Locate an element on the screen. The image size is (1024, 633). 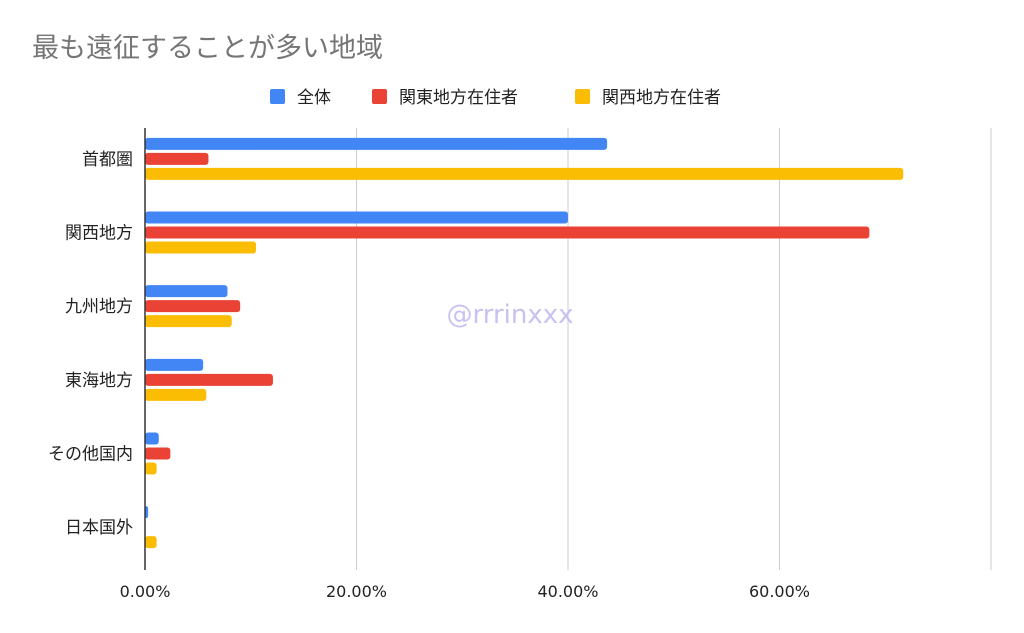
watermark: @rrrinxxx is located at coordinates (509, 315).